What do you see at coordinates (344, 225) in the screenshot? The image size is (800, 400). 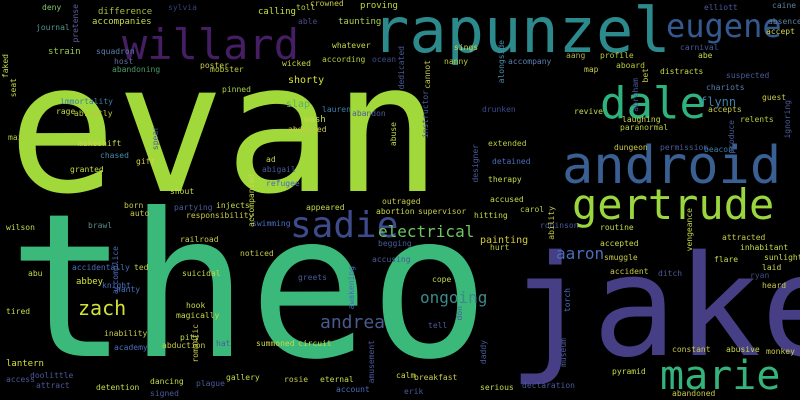 I see `word-sadie: sadie` at bounding box center [344, 225].